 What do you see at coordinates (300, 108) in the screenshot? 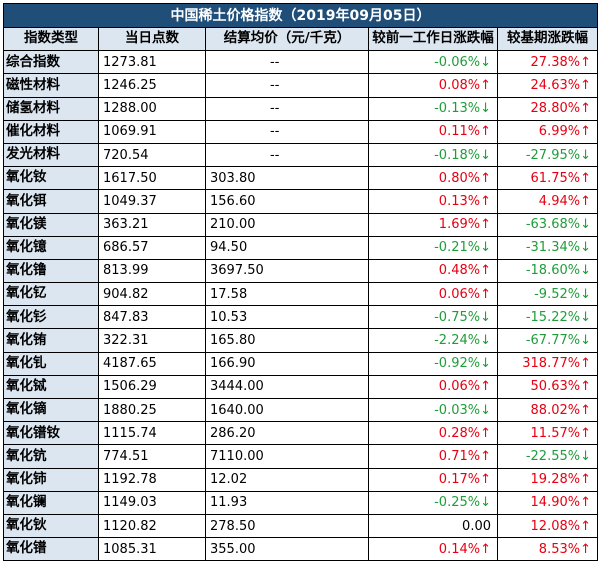
I see `table-row: 储氢材料 1288.00 -- -0.13%↓ 28.80%↑` at bounding box center [300, 108].